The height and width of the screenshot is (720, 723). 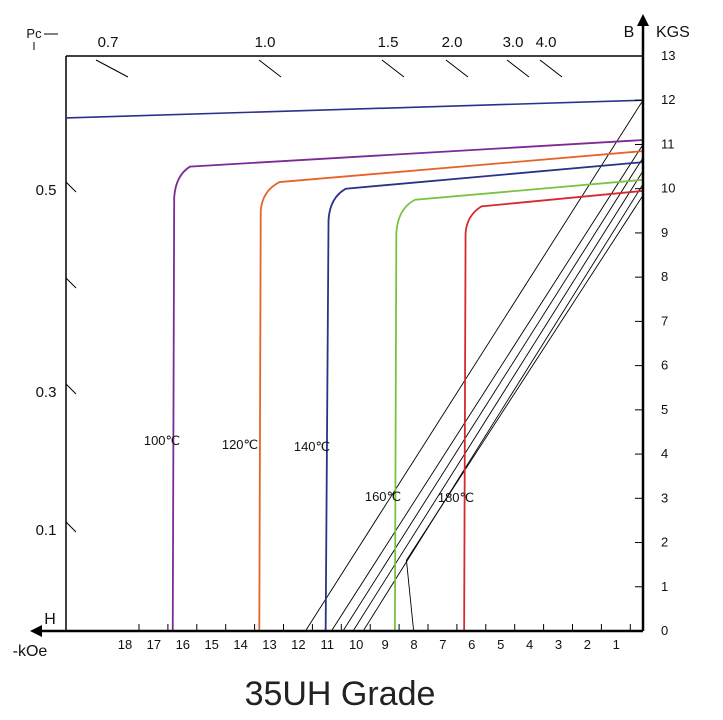 I want to click on b-tick-label: 9, so click(x=664, y=232).